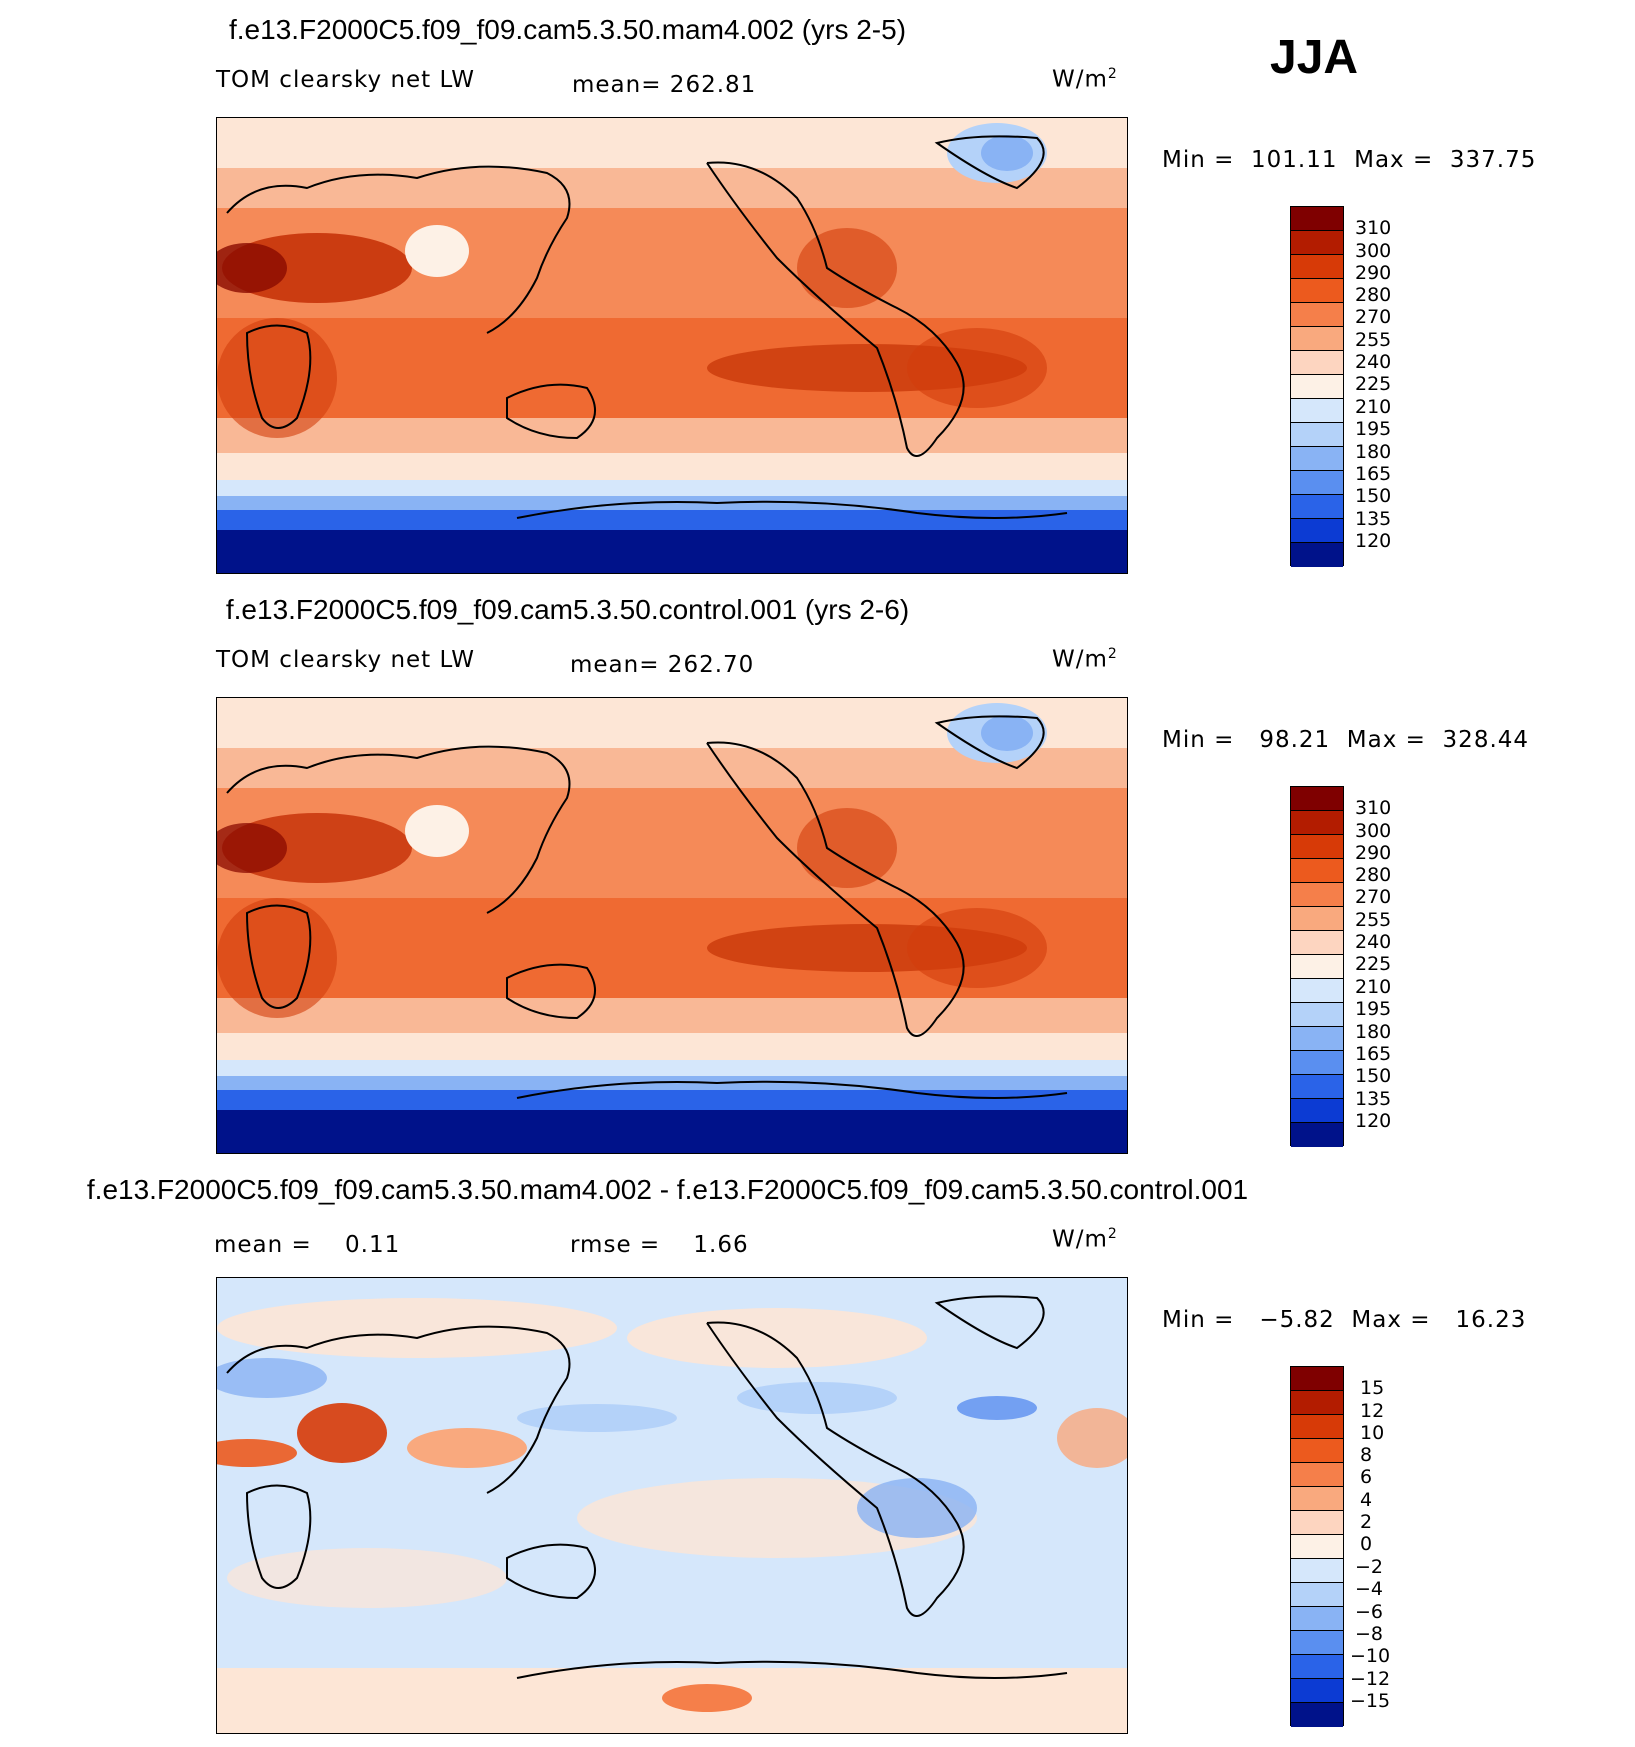 Image resolution: width=1635 pixels, height=1747 pixels. I want to click on colorbar-tick-label: −4, so click(1369, 1589).